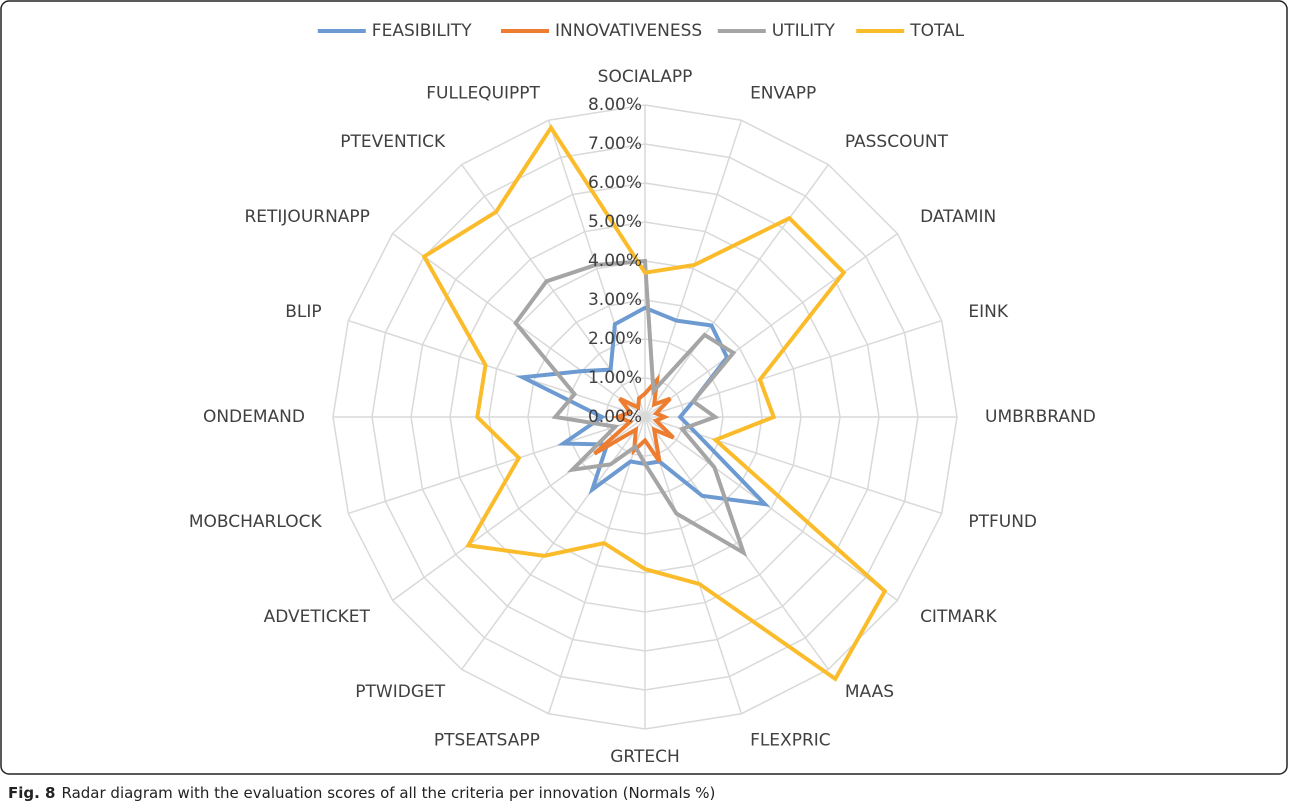 The height and width of the screenshot is (805, 1290). What do you see at coordinates (317, 617) in the screenshot?
I see `category-label: ADVETICKET` at bounding box center [317, 617].